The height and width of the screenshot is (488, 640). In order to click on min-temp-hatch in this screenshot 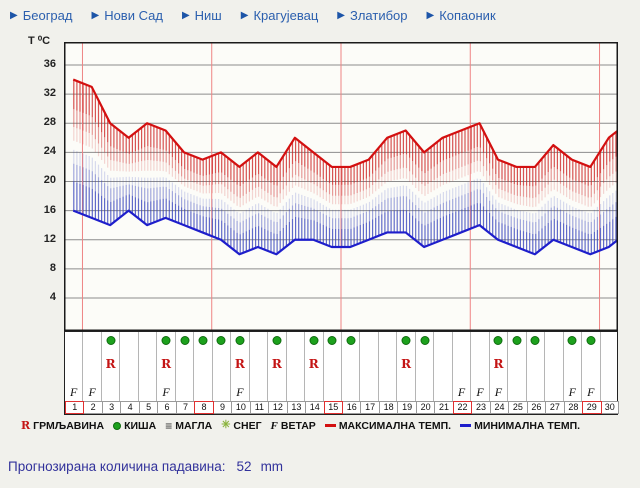, I will do `click(345, 199)`.